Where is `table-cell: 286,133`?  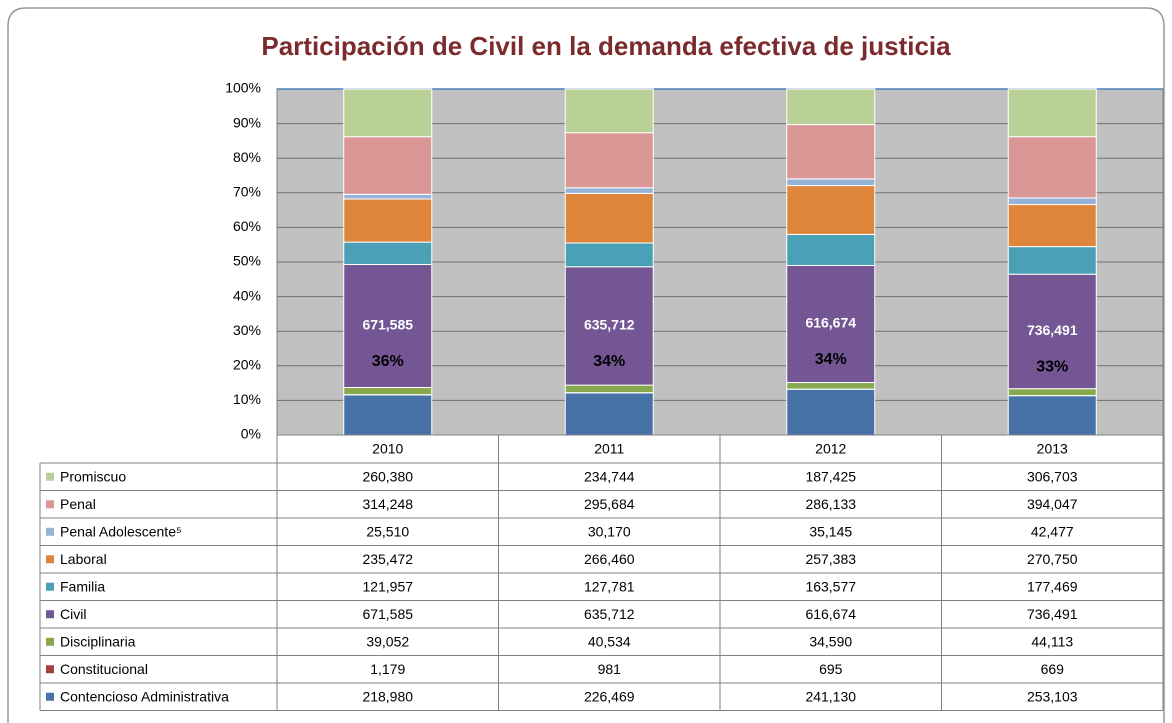 table-cell: 286,133 is located at coordinates (830, 504).